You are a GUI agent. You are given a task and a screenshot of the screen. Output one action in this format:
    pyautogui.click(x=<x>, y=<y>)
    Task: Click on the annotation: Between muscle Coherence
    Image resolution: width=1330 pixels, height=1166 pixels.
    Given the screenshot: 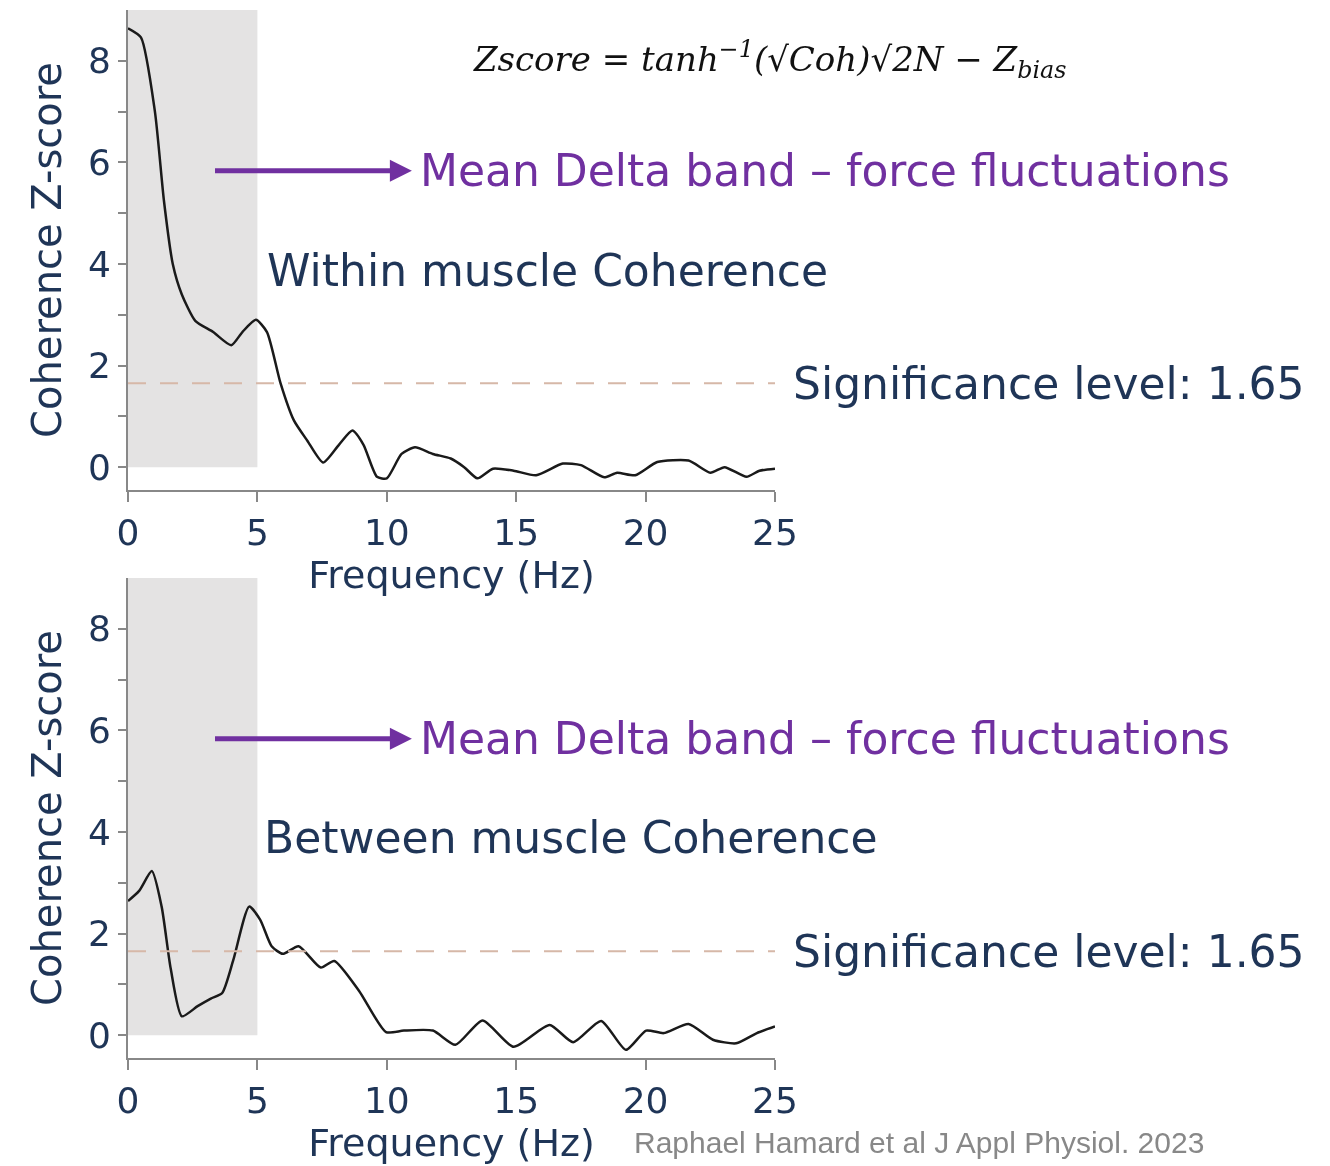 What is the action you would take?
    pyautogui.click(x=571, y=837)
    